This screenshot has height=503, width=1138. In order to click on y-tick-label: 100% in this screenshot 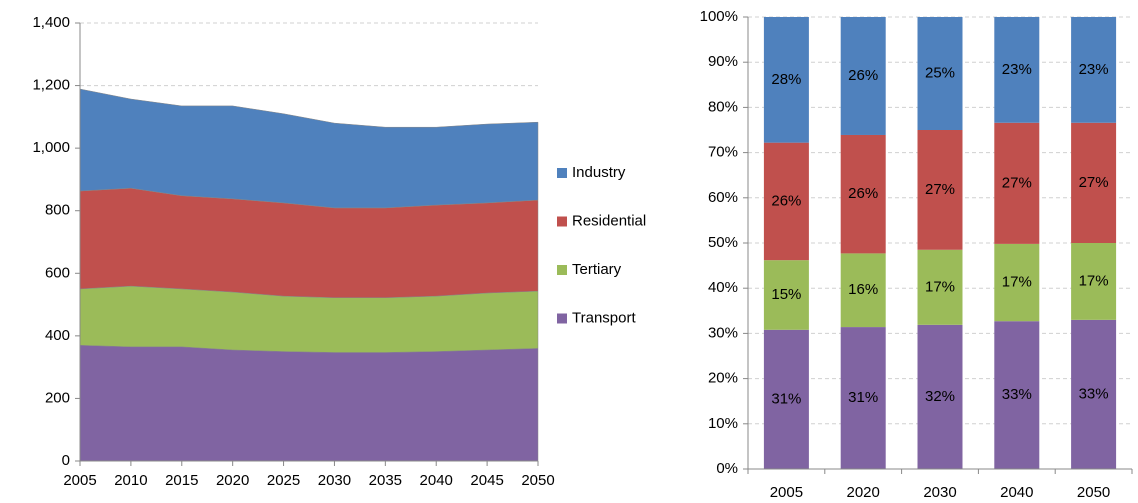, I will do `click(719, 16)`.